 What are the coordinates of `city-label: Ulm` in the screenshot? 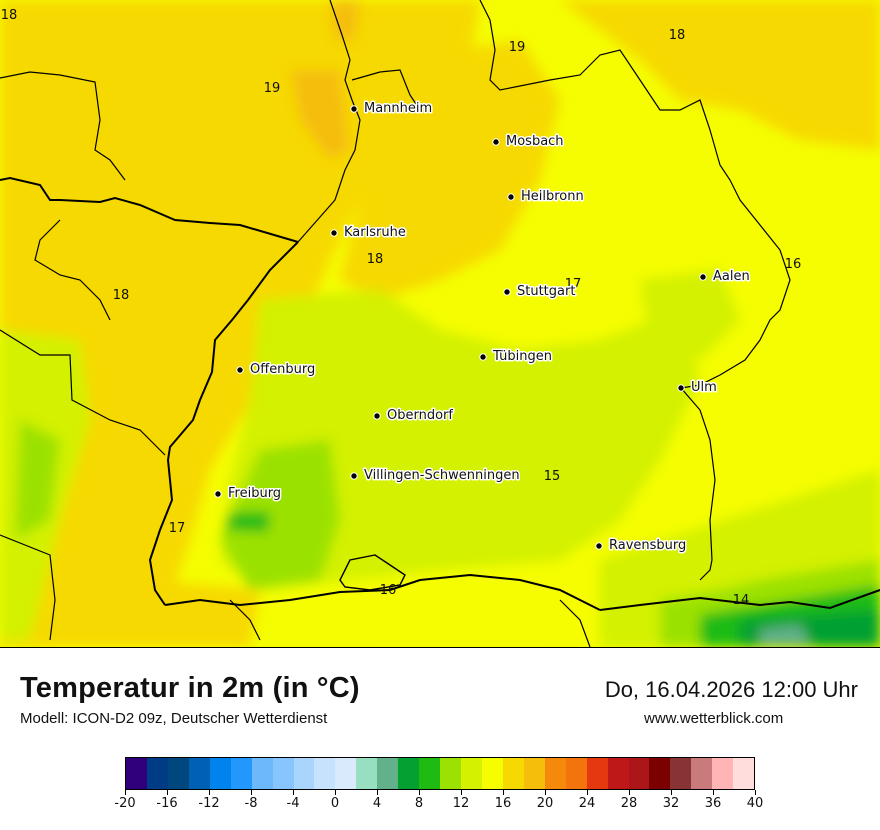 It's located at (704, 387).